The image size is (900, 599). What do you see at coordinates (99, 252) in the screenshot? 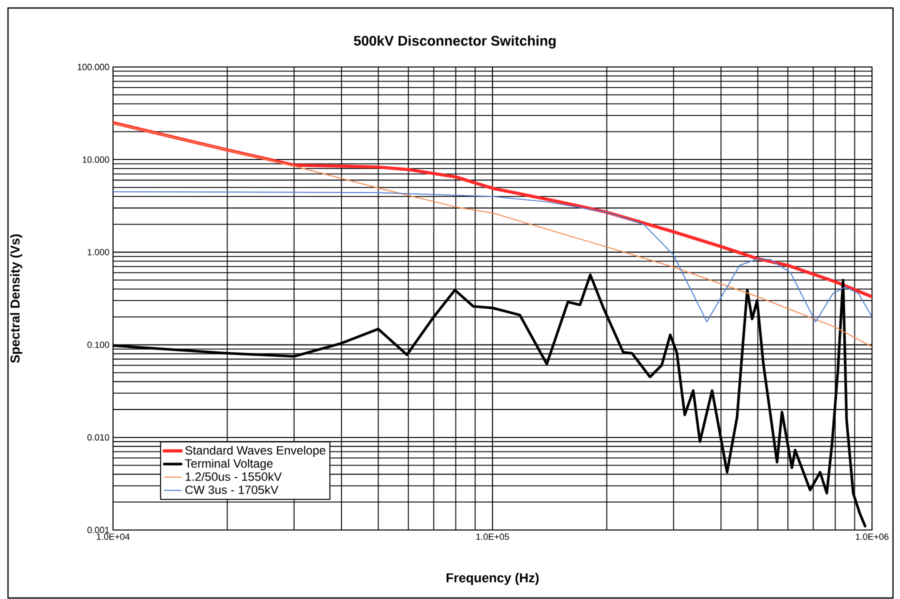
I see `y-tick-label: 1.000` at bounding box center [99, 252].